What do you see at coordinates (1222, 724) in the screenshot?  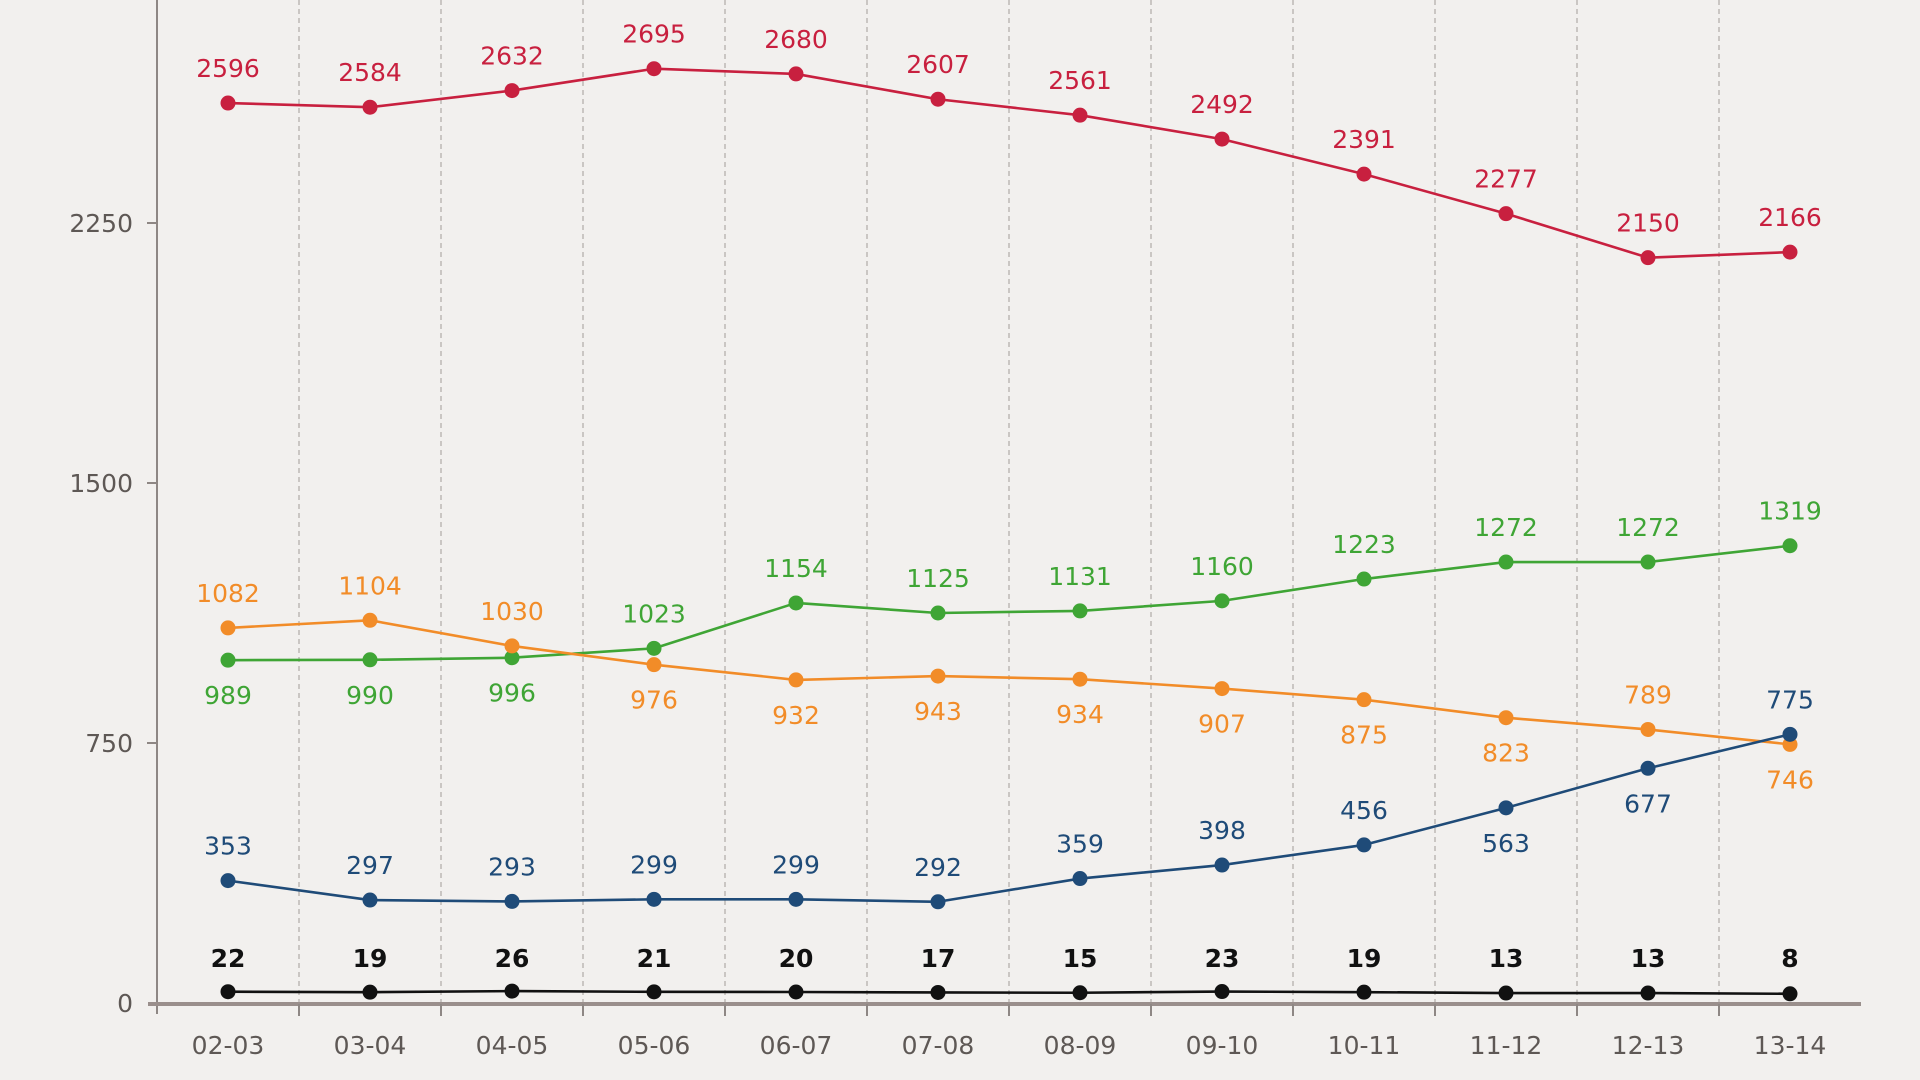 I see `data-label-orange: 907` at bounding box center [1222, 724].